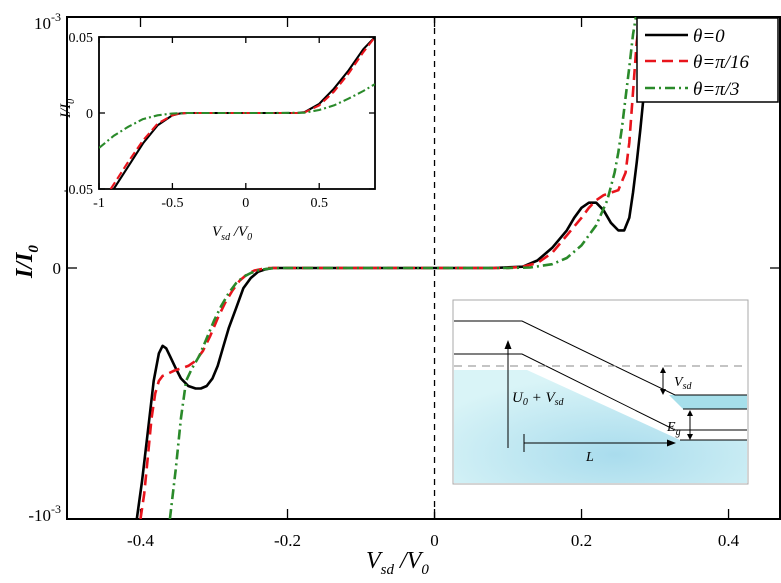 The height and width of the screenshot is (583, 781). Describe the element at coordinates (226, 237) in the screenshot. I see `inset-x-axis-label-sub: sd` at that location.